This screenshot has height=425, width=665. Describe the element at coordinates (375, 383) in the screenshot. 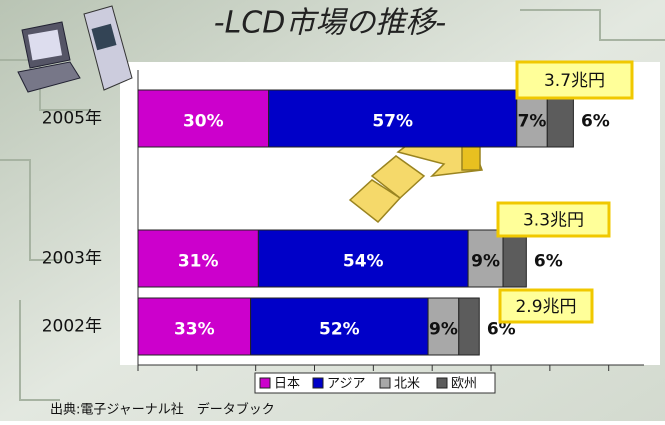

I see `legend: 日本 アジア 北米 欧州` at that location.